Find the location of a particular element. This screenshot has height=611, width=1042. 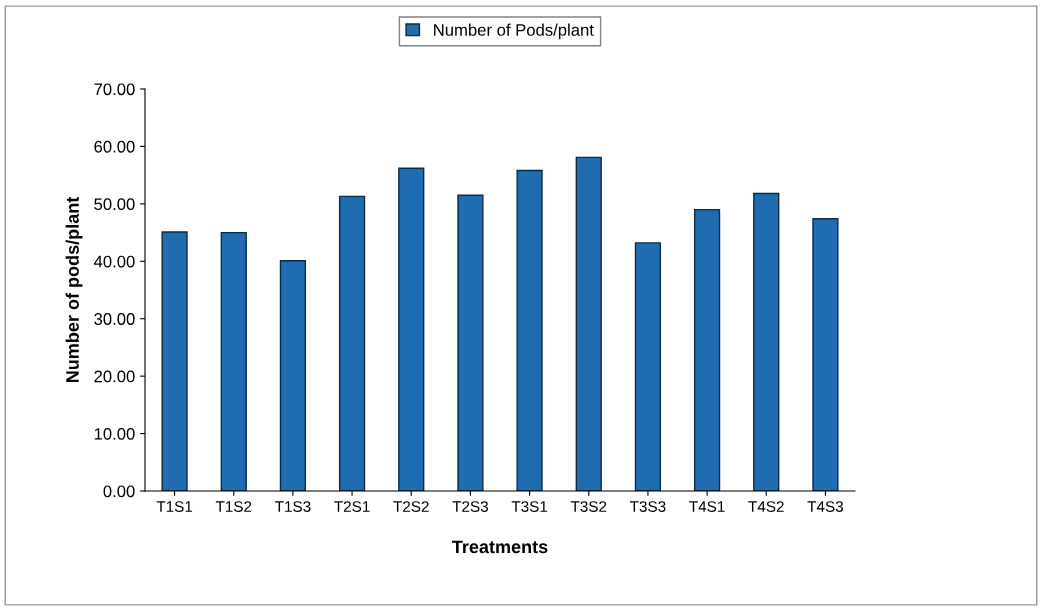

y-axis-title: Number of pods/plant is located at coordinates (74, 289).